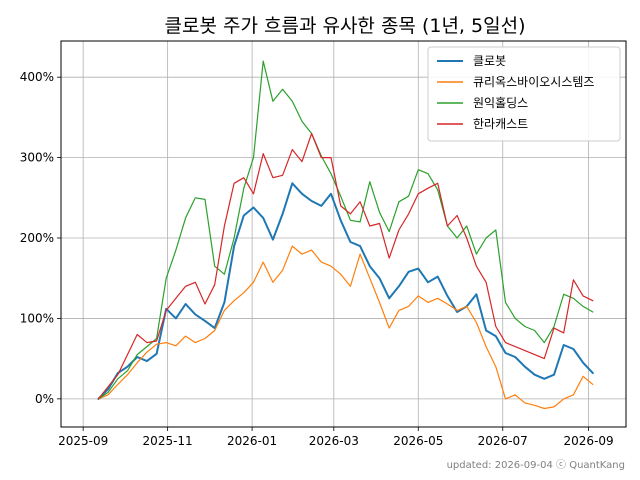  Describe the element at coordinates (37, 238) in the screenshot. I see `y-tick-label: 200%` at that location.